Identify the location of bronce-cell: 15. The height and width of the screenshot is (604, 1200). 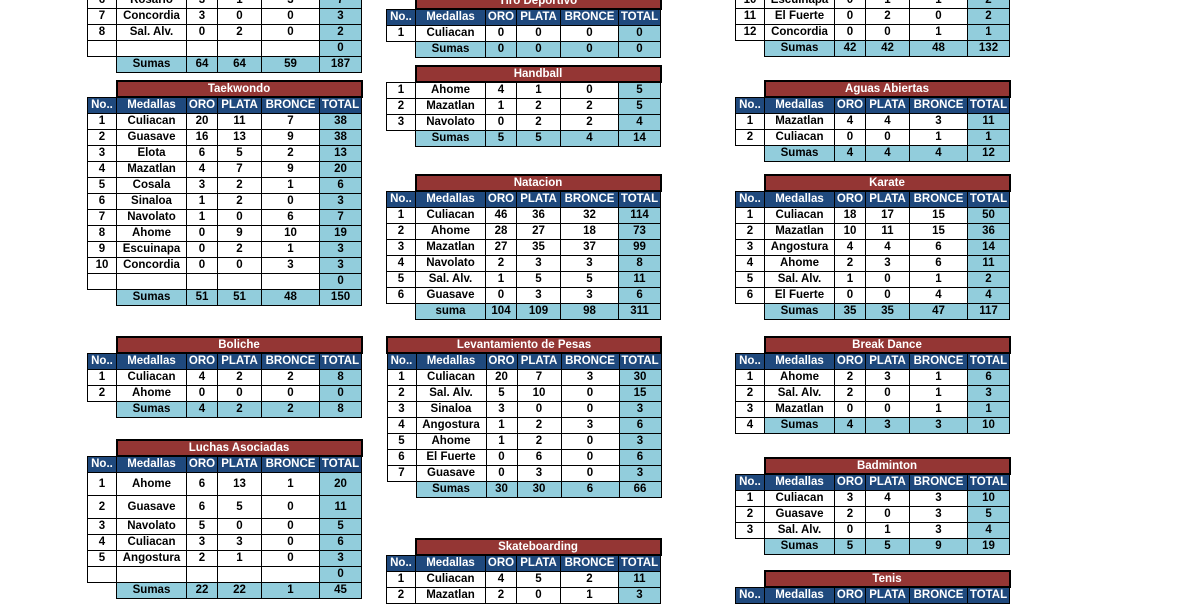
(938, 231).